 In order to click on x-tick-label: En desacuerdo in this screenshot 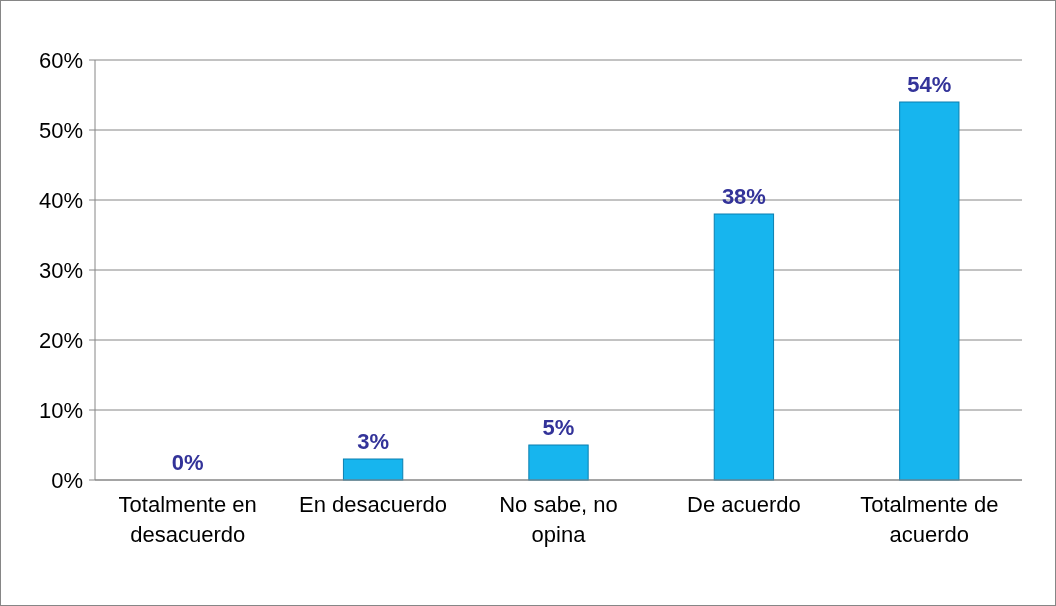, I will do `click(373, 504)`.